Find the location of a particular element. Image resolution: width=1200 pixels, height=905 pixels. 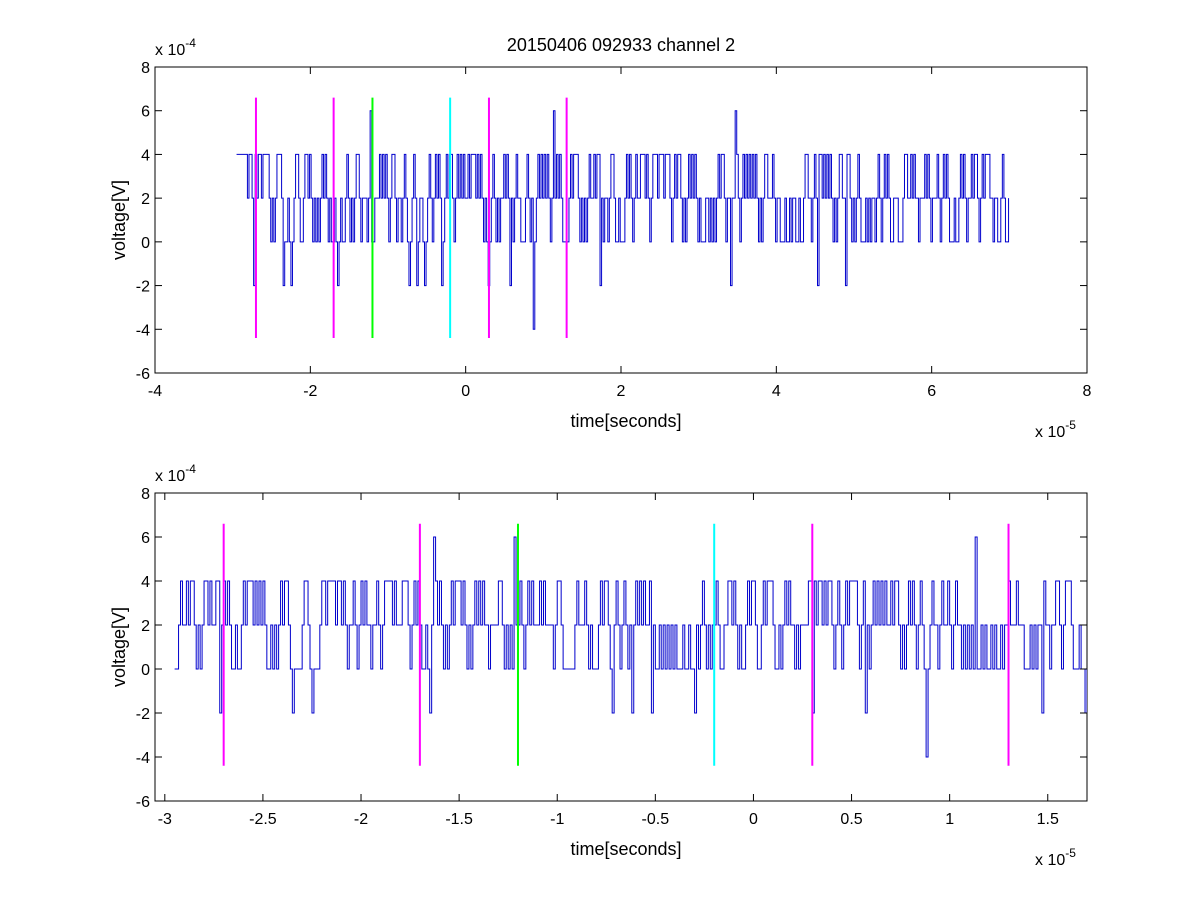

x-tick-label: 8 is located at coordinates (1087, 391).